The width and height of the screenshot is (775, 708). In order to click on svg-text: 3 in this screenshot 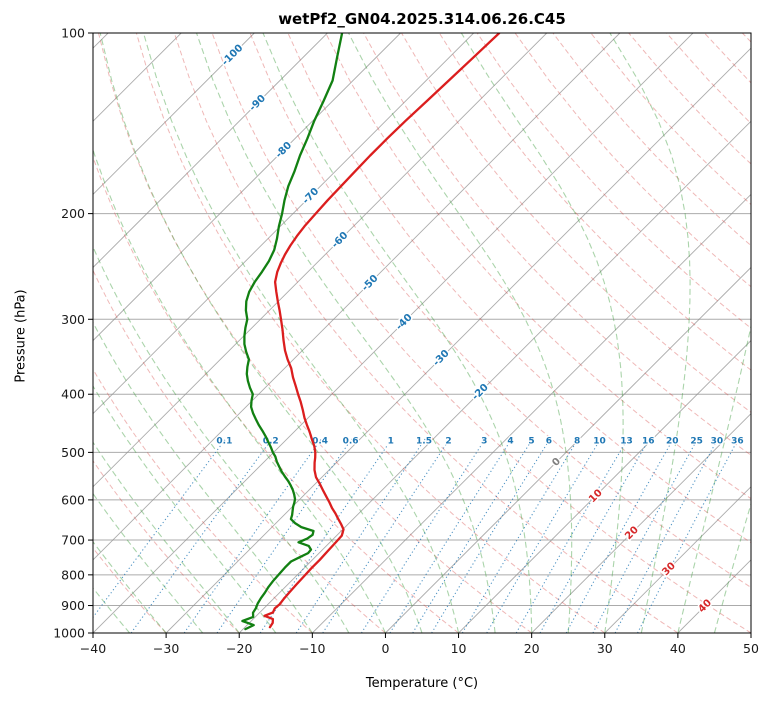, I will do `click(484, 442)`.